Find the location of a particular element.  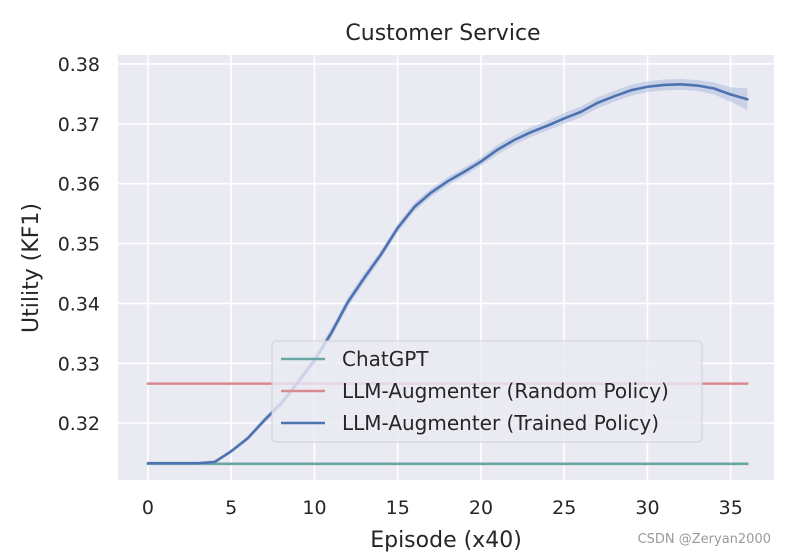

x-tick-label: 20 is located at coordinates (481, 508).